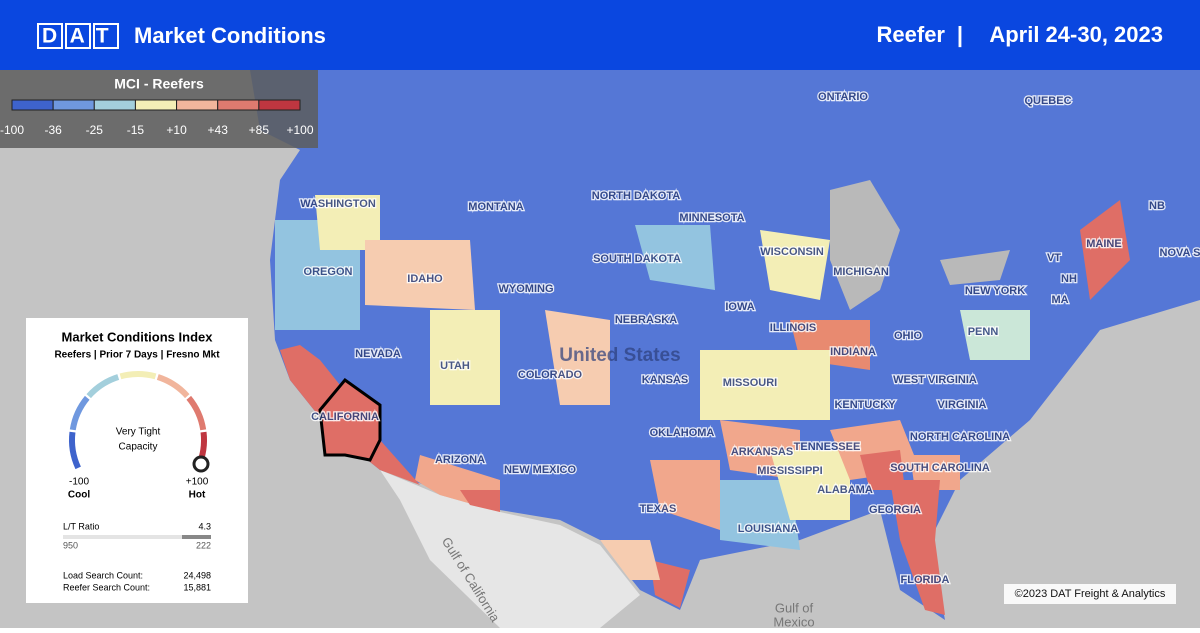 Image resolution: width=1200 pixels, height=633 pixels. I want to click on state-label: MICHIGAN, so click(861, 272).